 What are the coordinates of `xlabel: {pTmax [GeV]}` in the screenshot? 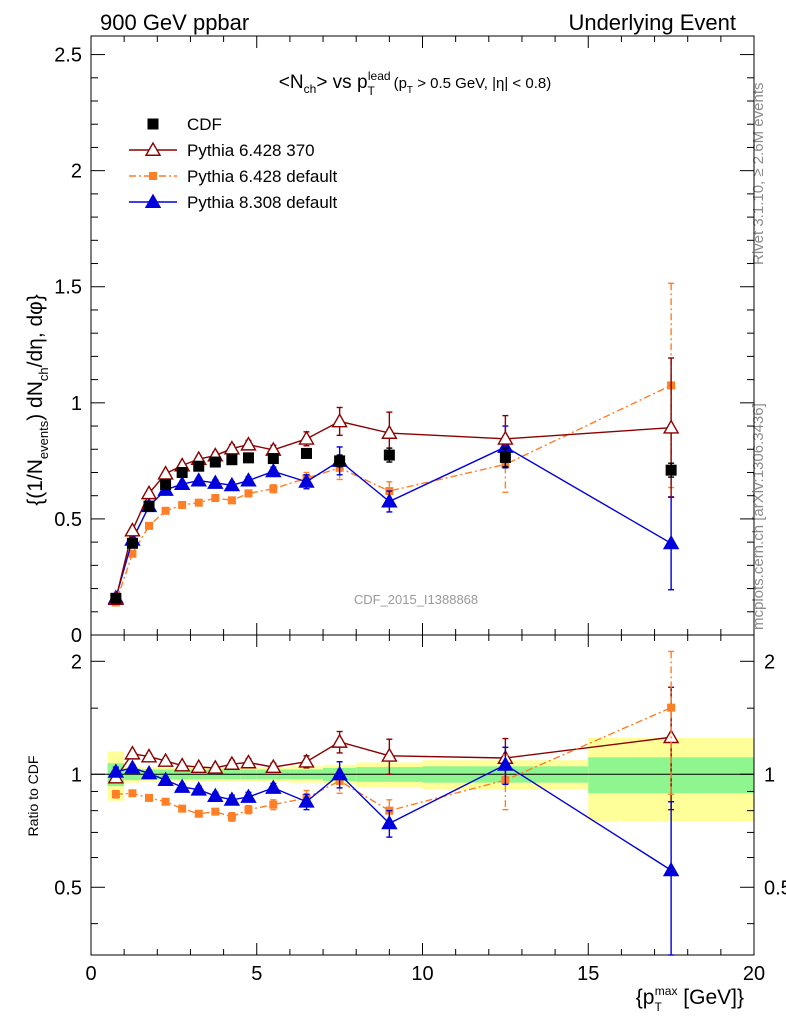 It's located at (690, 999).